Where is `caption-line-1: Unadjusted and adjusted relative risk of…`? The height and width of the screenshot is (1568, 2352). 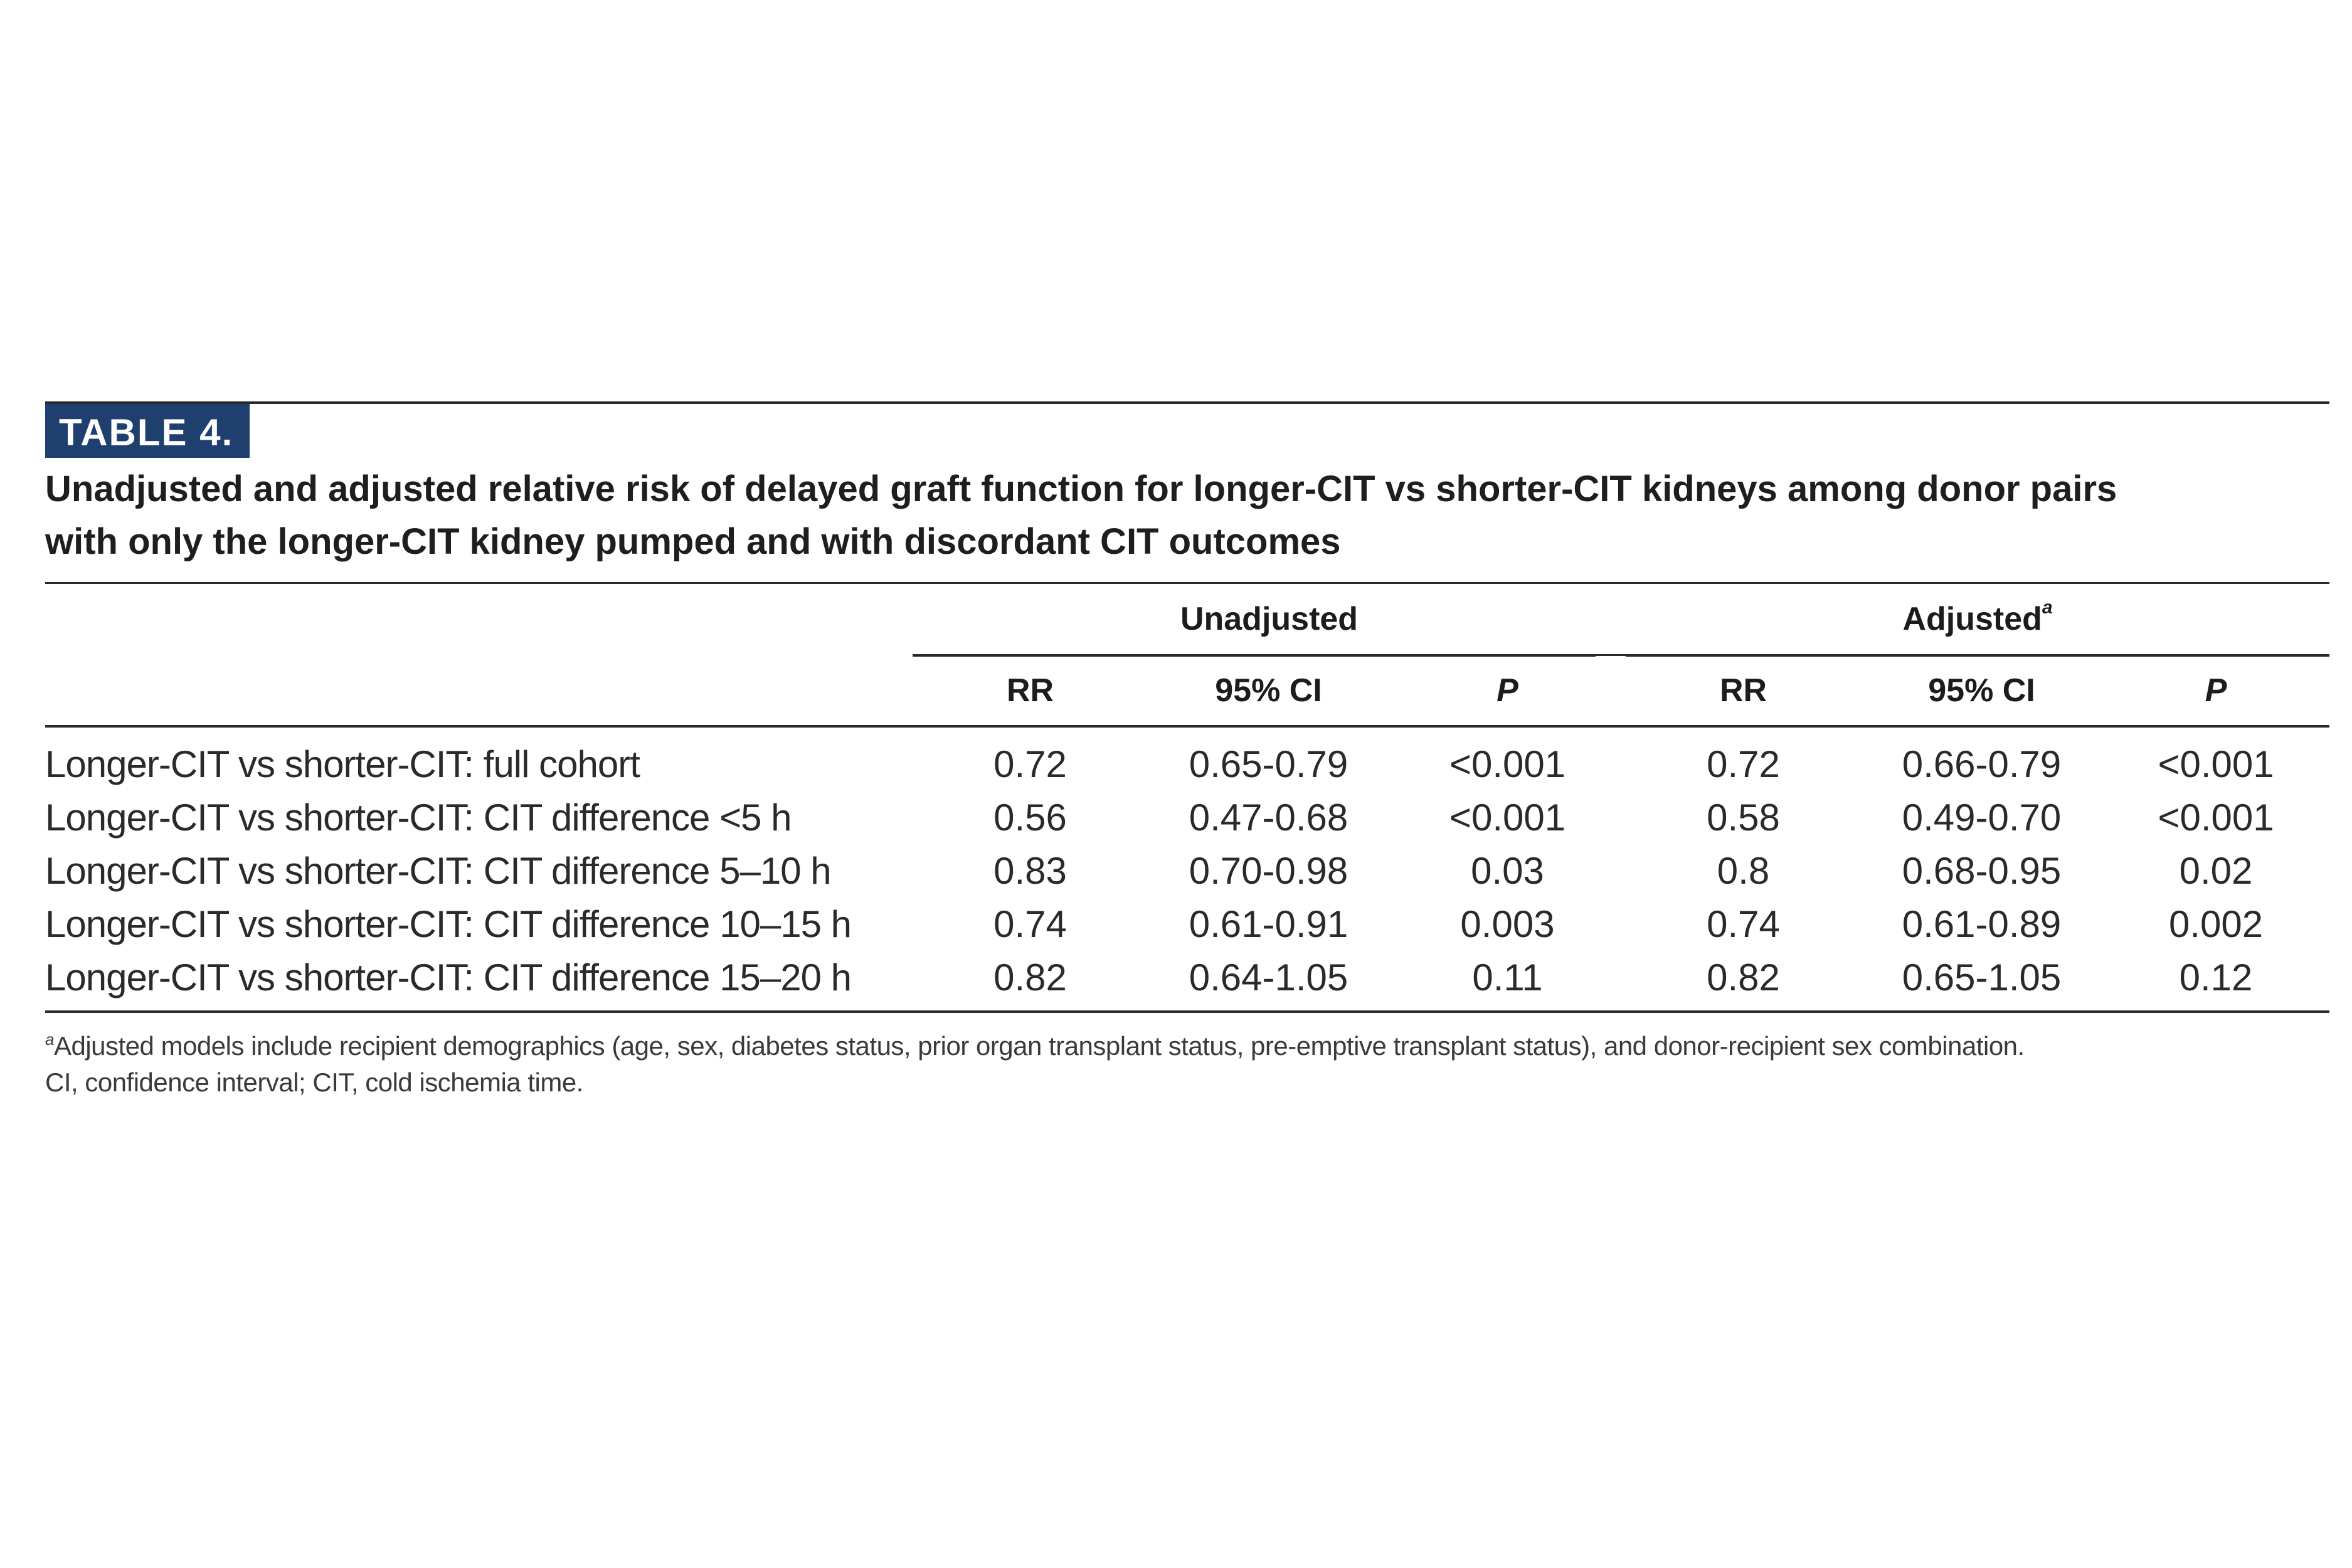
caption-line-1: Unadjusted and adjusted relative risk of… is located at coordinates (1081, 489).